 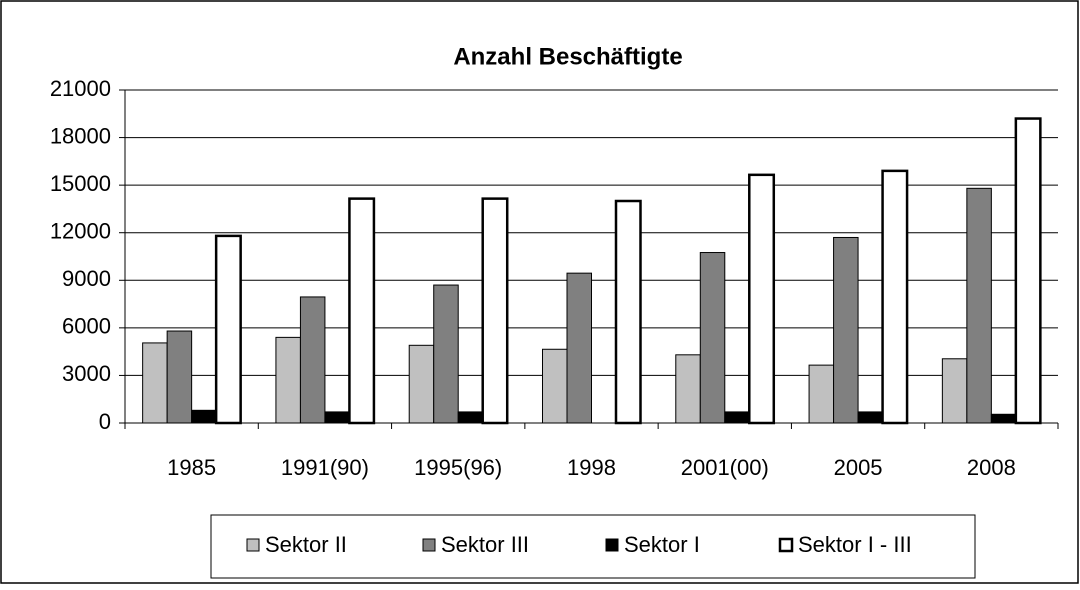 I want to click on legend-label: Sektor II, so click(x=306, y=544).